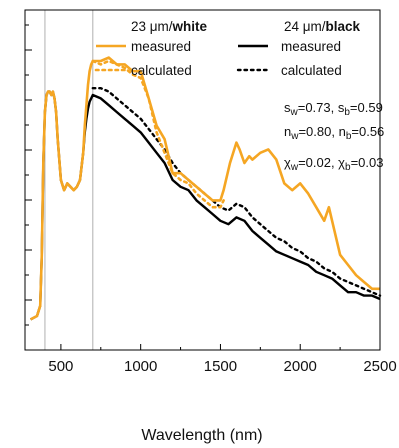  I want to click on x-tick-label-2000: 2000, so click(300, 366).